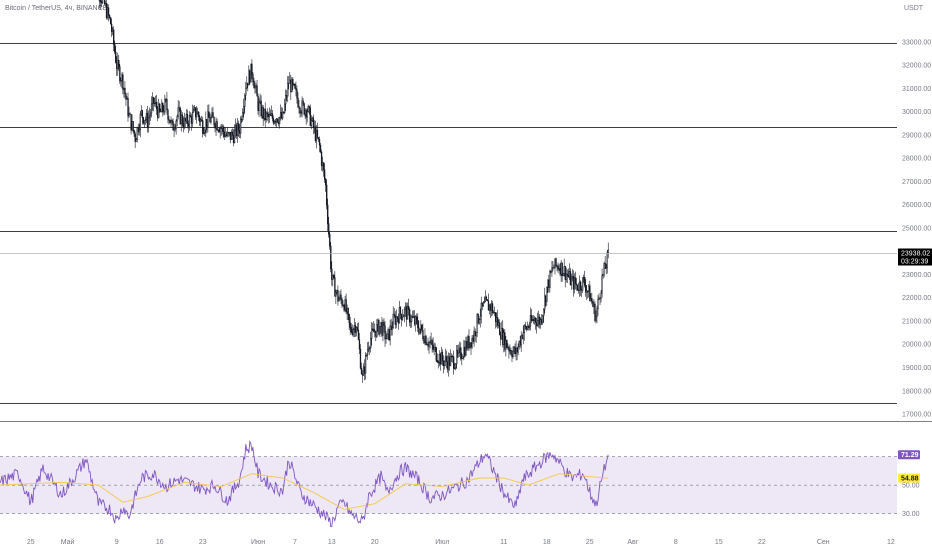  I want to click on rsi-value: 71.29, so click(910, 455).